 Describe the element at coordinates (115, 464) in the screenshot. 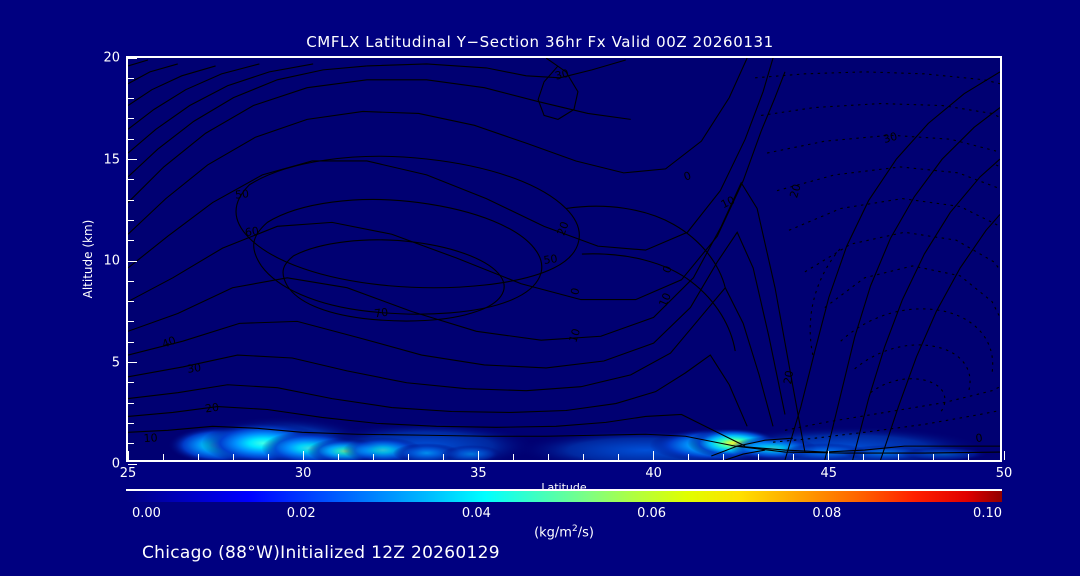

I see `y-tick-label: 0` at that location.